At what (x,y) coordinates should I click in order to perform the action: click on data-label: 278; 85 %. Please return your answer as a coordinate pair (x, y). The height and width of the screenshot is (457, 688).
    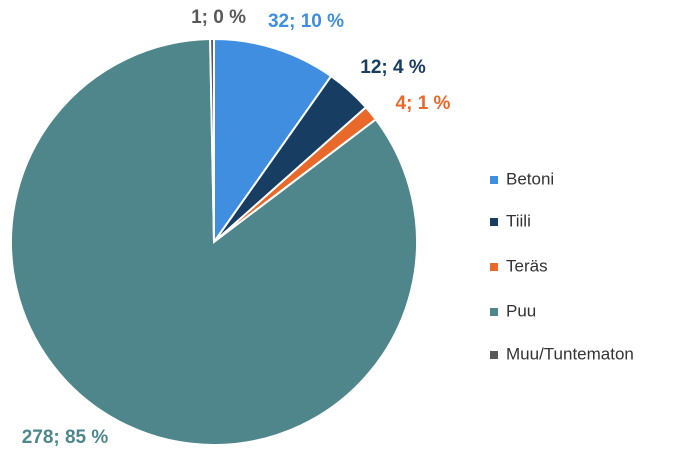
    Looking at the image, I should click on (65, 437).